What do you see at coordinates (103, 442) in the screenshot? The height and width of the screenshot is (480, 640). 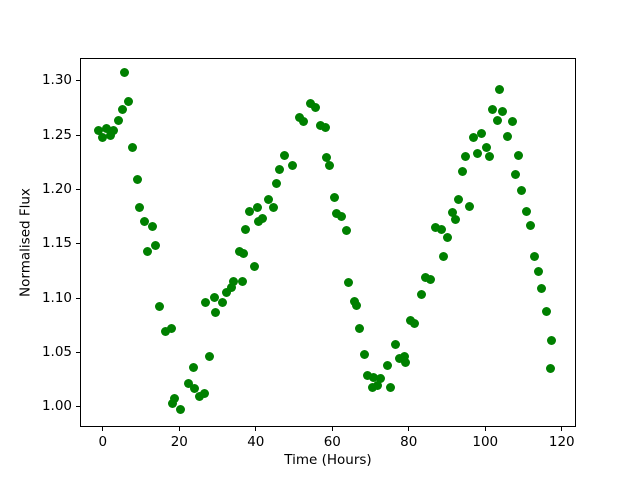 I see `x-tick-label: 0` at bounding box center [103, 442].